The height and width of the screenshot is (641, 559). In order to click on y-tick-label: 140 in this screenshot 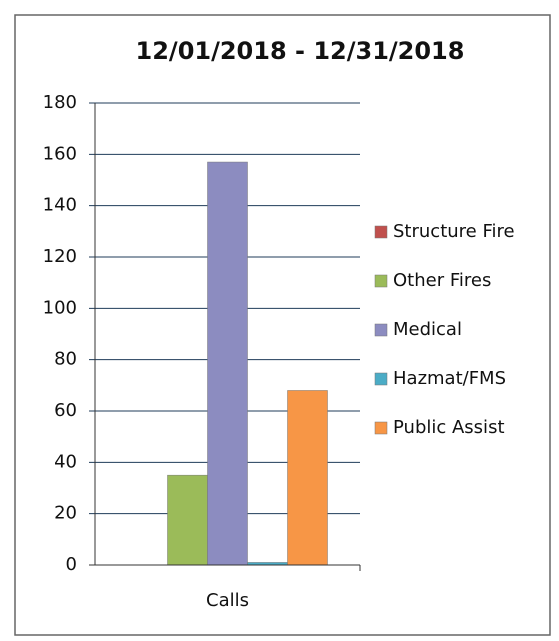, I will do `click(60, 205)`.